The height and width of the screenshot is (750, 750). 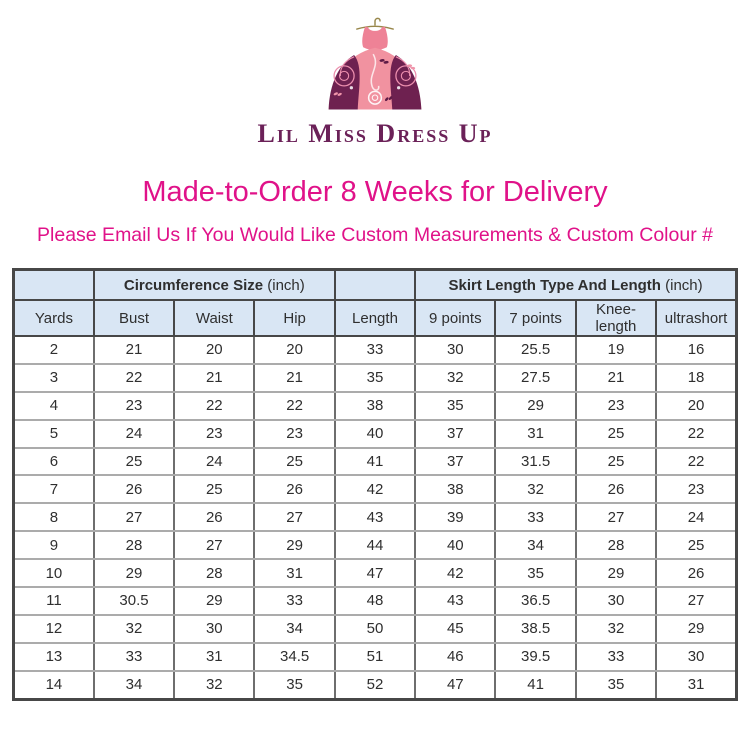 What do you see at coordinates (53, 433) in the screenshot?
I see `cell: 5` at bounding box center [53, 433].